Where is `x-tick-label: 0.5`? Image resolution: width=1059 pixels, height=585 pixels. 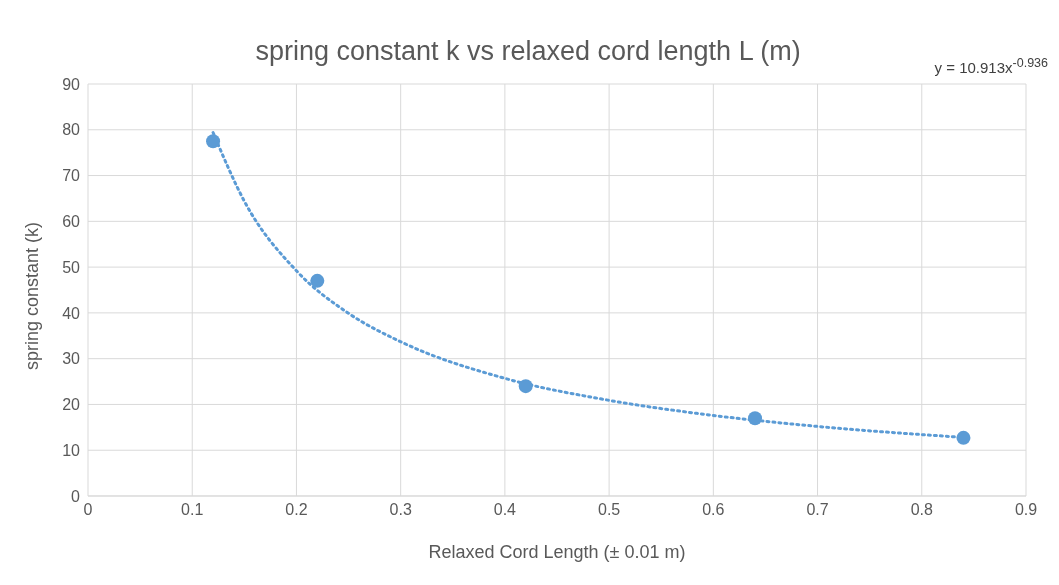
x-tick-label: 0.5 is located at coordinates (609, 510).